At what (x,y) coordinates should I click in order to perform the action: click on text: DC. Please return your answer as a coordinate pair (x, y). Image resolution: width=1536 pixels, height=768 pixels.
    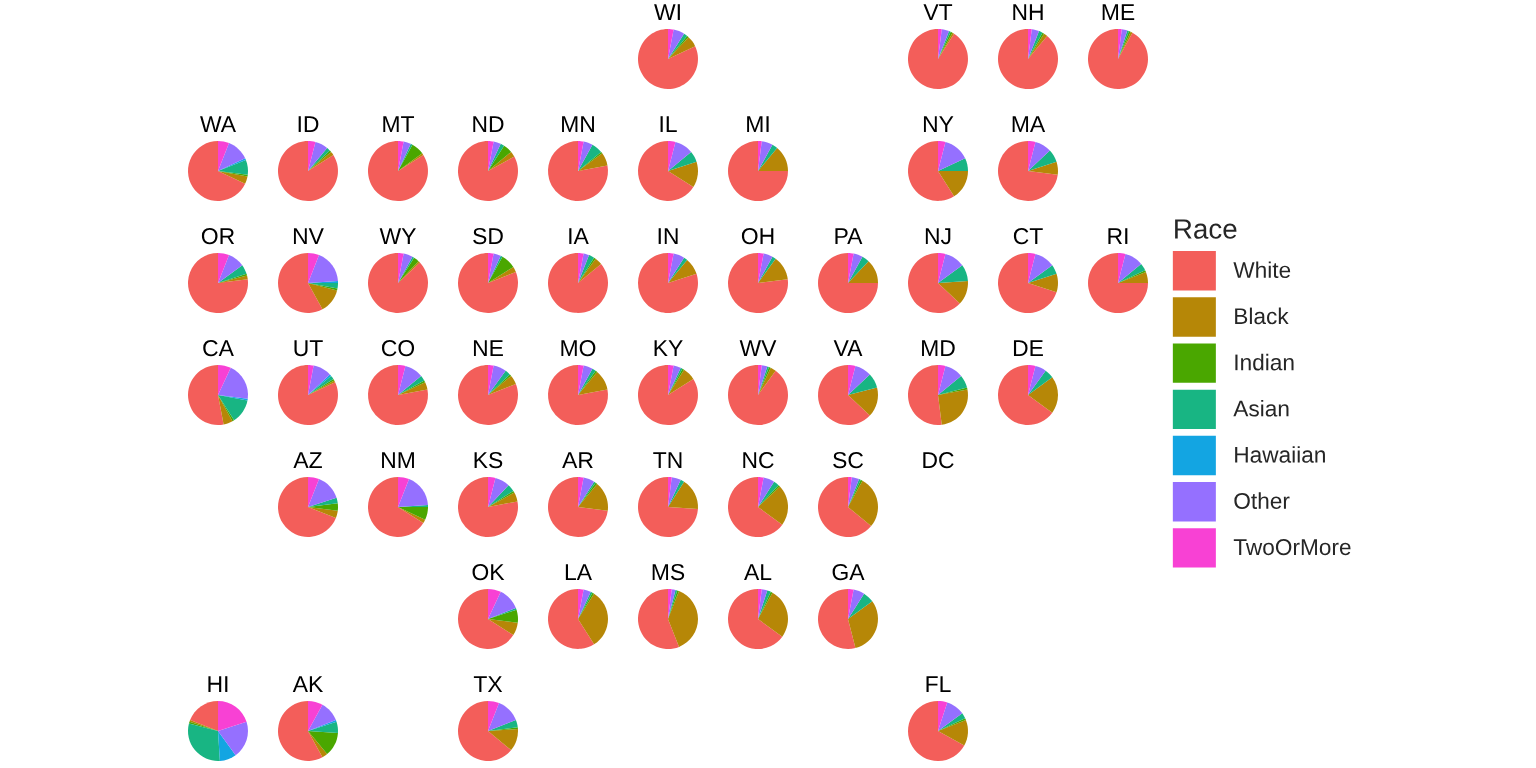
    Looking at the image, I should click on (938, 460).